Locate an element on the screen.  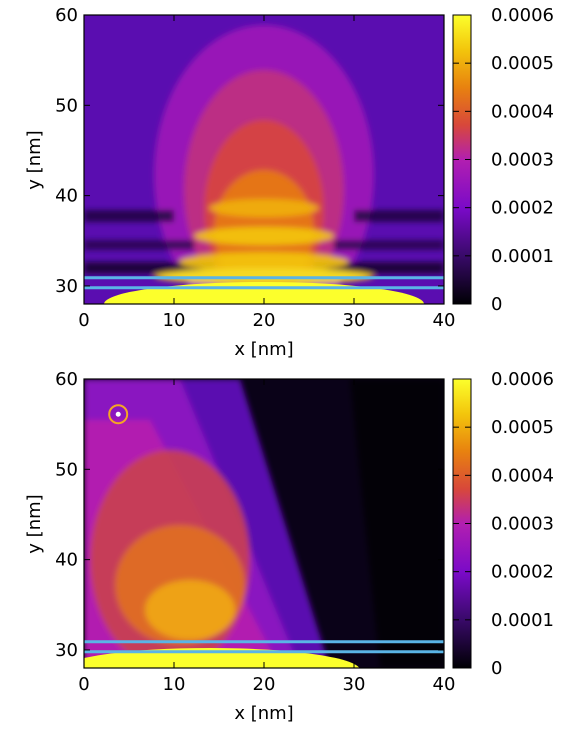
source-marker-dot is located at coordinates (118, 414).